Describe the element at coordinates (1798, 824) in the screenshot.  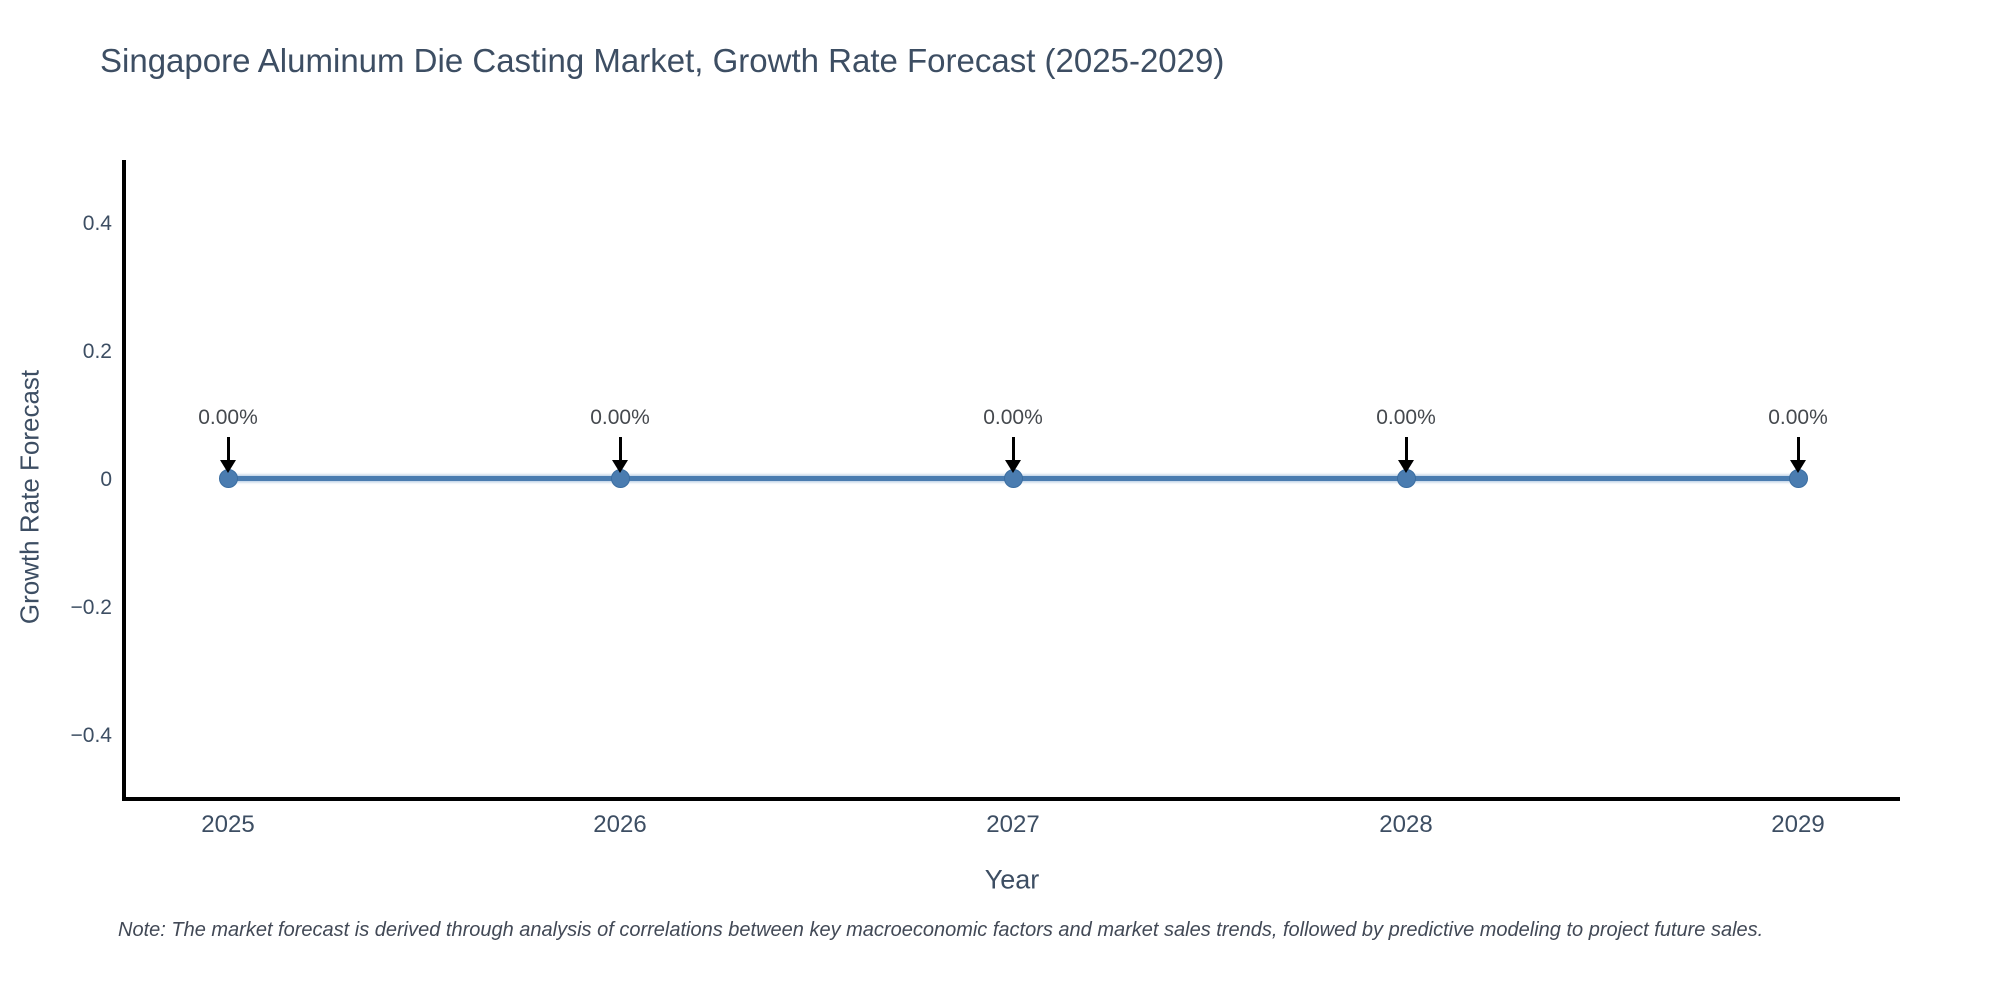
I see `x-tick-label: 2029` at that location.